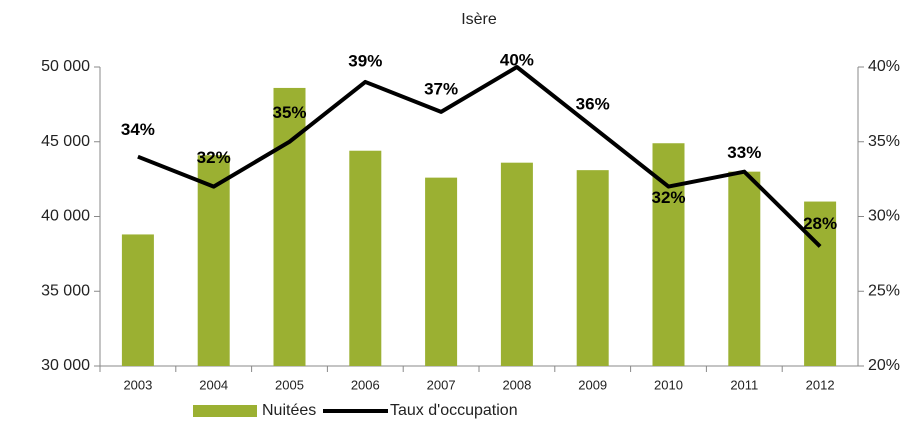 The width and height of the screenshot is (919, 424). Describe the element at coordinates (454, 410) in the screenshot. I see `legend-label: Taux d'occupation` at that location.